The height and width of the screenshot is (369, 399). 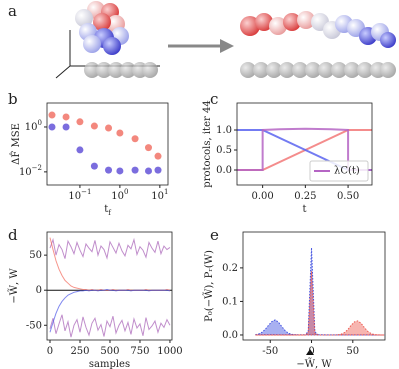 I want to click on x-tick-label-part: 0.25, so click(x=305, y=196).